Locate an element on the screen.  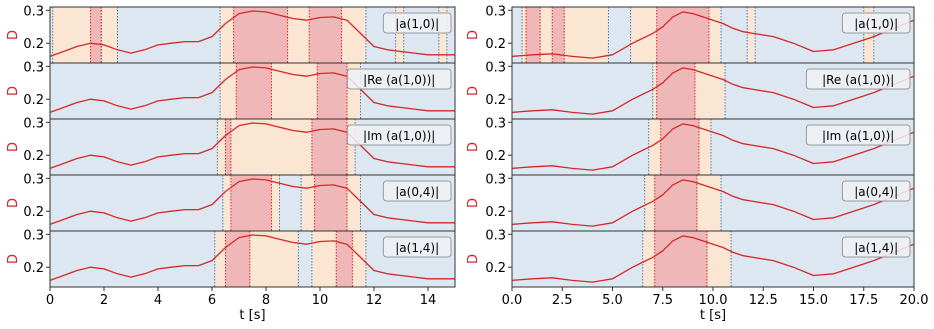
x-tick-label: 4 is located at coordinates (158, 300).